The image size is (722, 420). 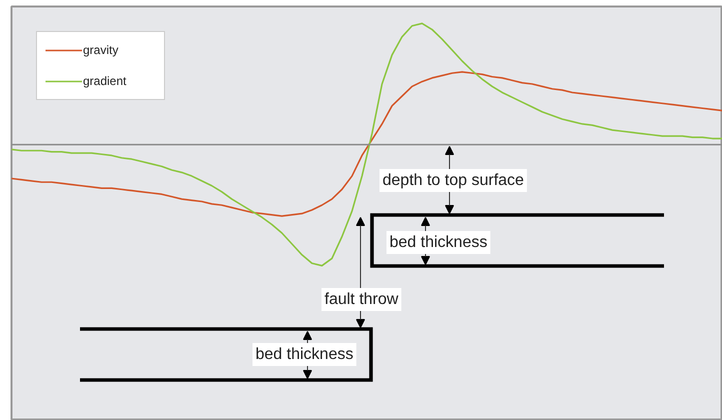 What do you see at coordinates (453, 180) in the screenshot?
I see `annotation: depth to top surface` at bounding box center [453, 180].